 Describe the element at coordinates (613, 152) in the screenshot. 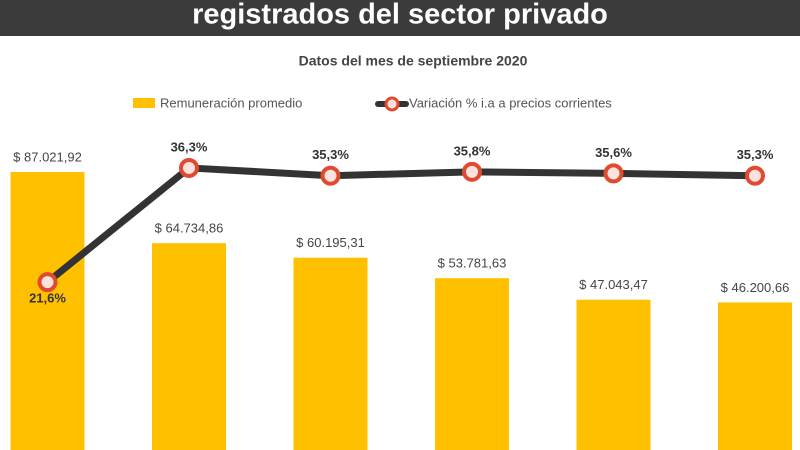

I see `line-value-label: 35,6%` at that location.